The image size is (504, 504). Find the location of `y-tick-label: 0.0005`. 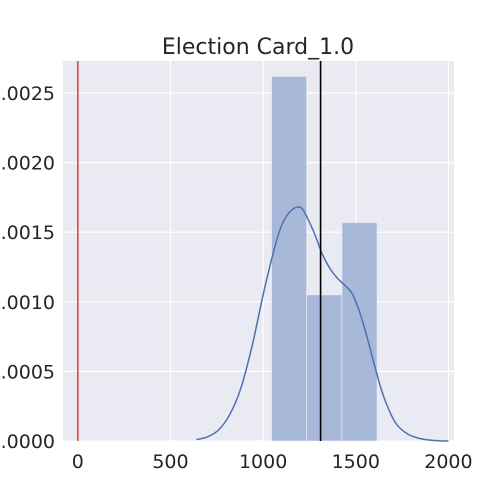

y-tick-label: 0.0005 is located at coordinates (27, 372).